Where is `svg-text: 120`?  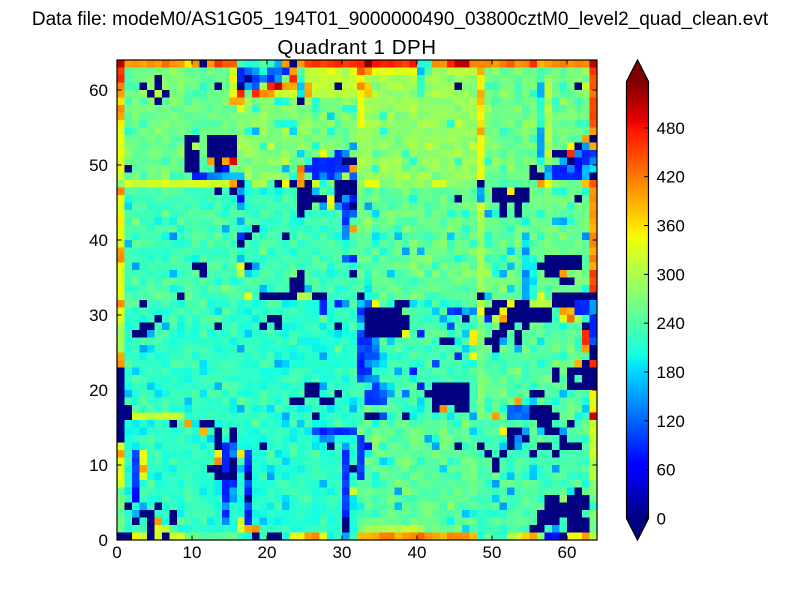
svg-text: 120 is located at coordinates (671, 421).